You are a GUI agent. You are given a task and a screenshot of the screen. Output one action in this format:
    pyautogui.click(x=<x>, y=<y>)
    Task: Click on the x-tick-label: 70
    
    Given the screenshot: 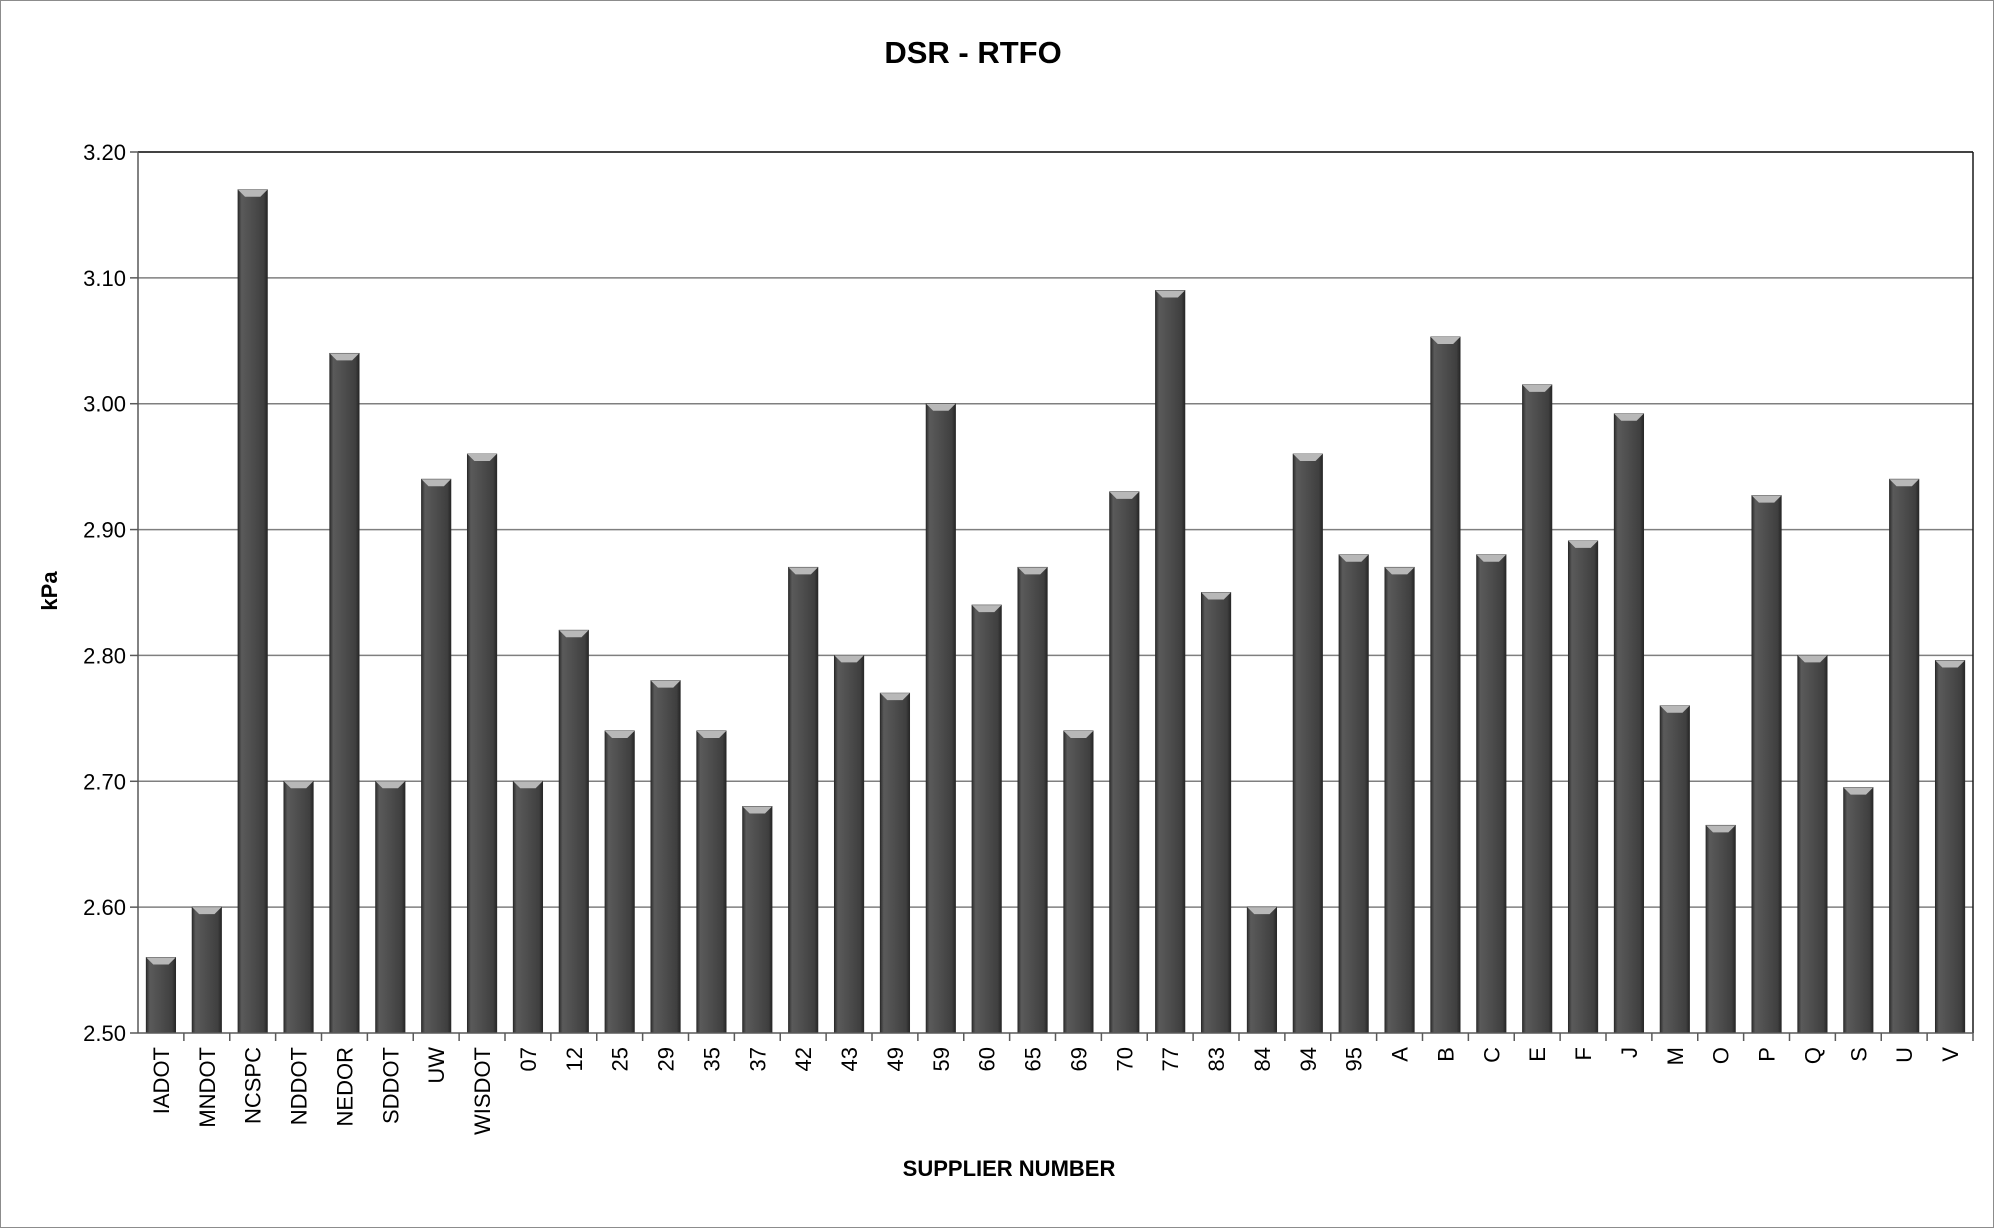 What is the action you would take?
    pyautogui.click(x=1124, y=1059)
    